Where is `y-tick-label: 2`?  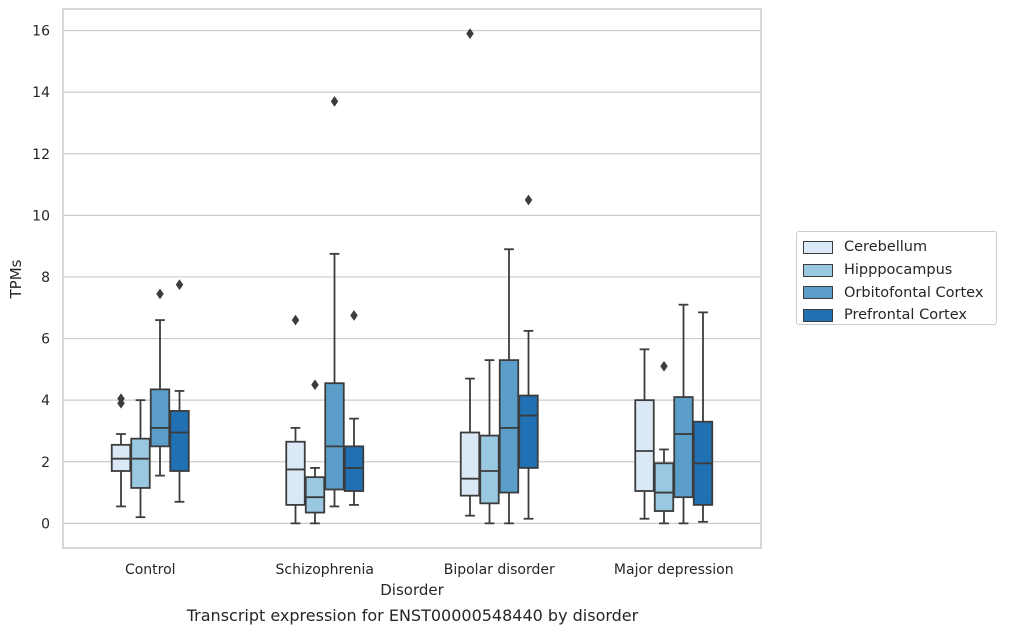
y-tick-label: 2 is located at coordinates (45, 463).